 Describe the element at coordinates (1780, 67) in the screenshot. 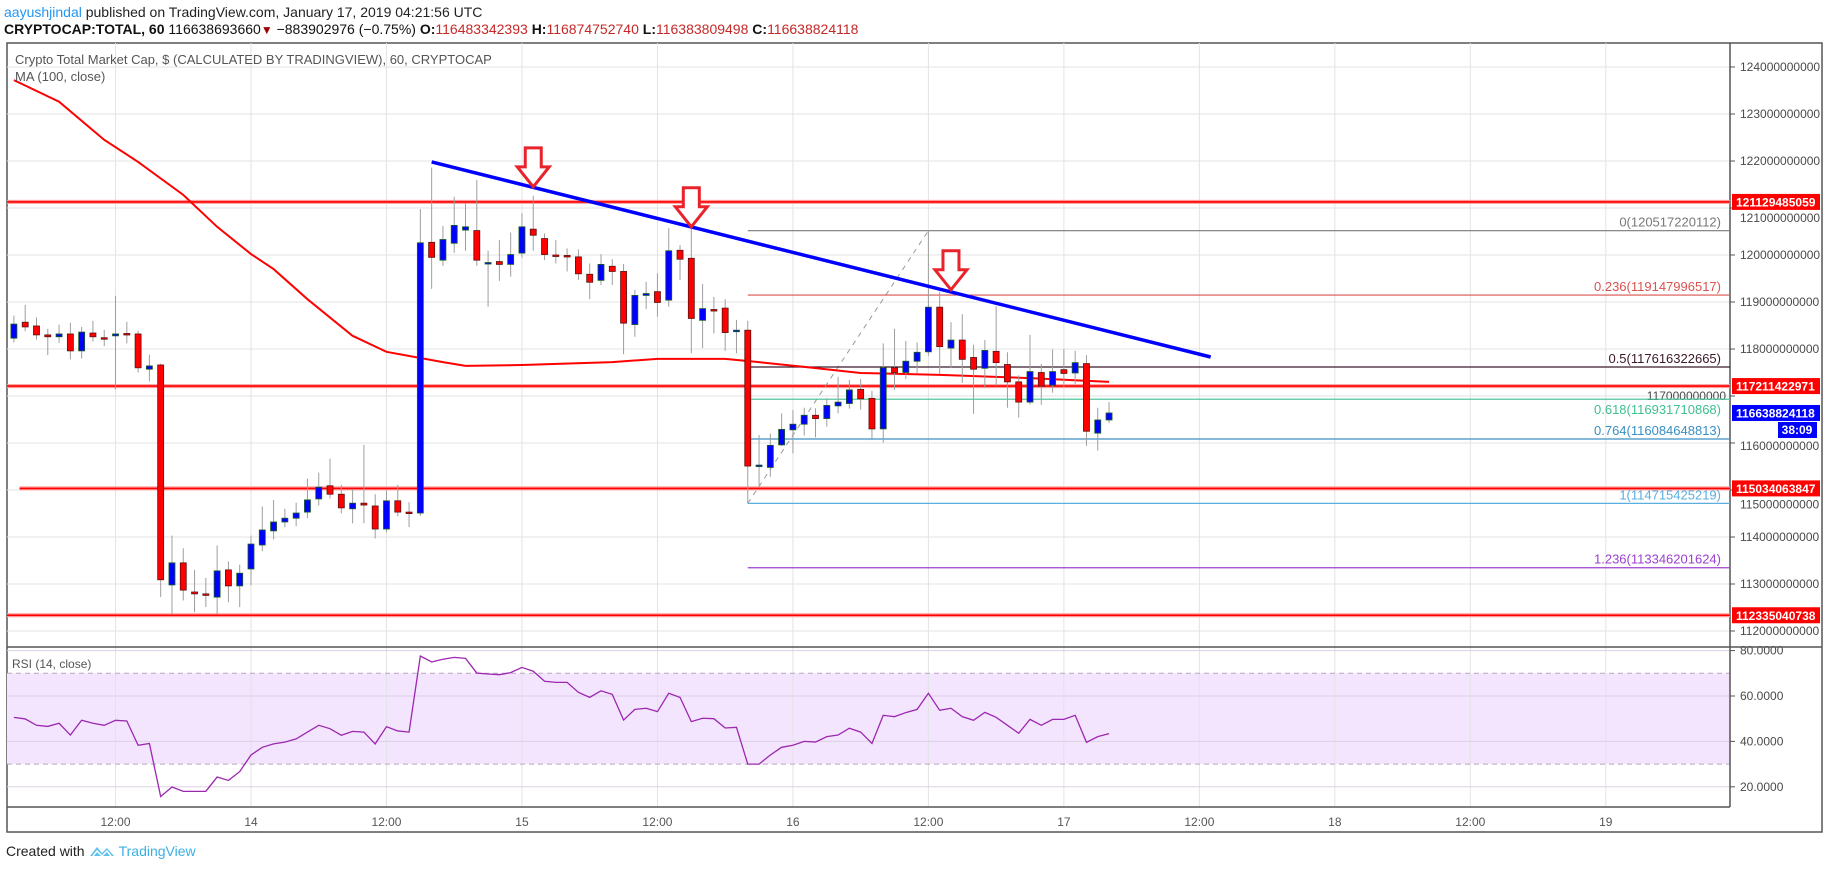

I see `price-axis-label: 124000000000` at that location.